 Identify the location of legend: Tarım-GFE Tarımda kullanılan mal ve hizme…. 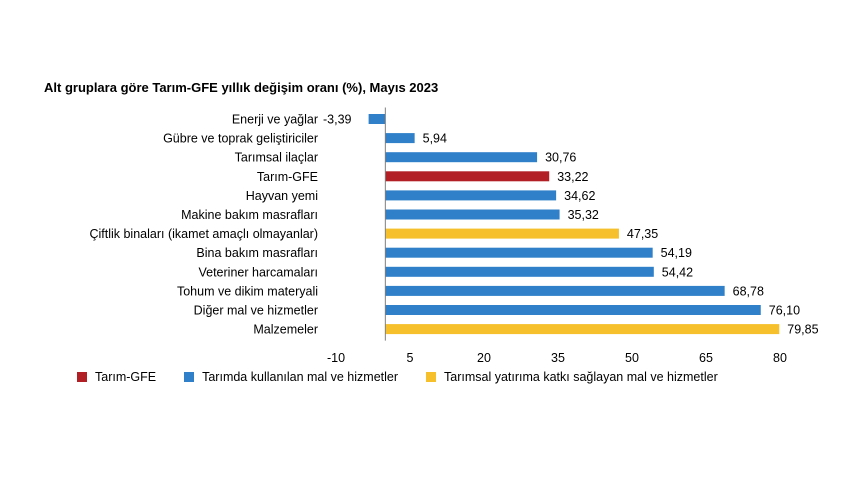
(411, 377).